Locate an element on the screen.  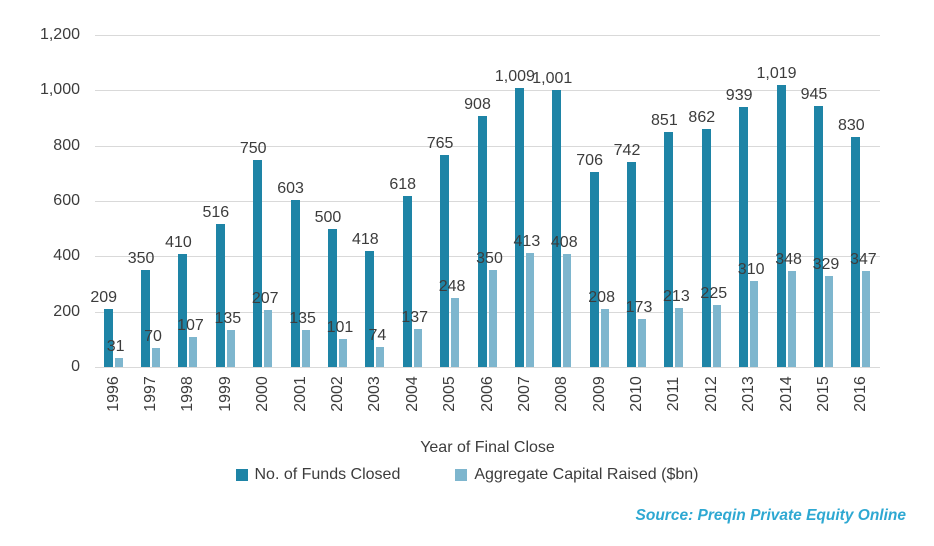
bar-label-capital: 248 is located at coordinates (452, 287).